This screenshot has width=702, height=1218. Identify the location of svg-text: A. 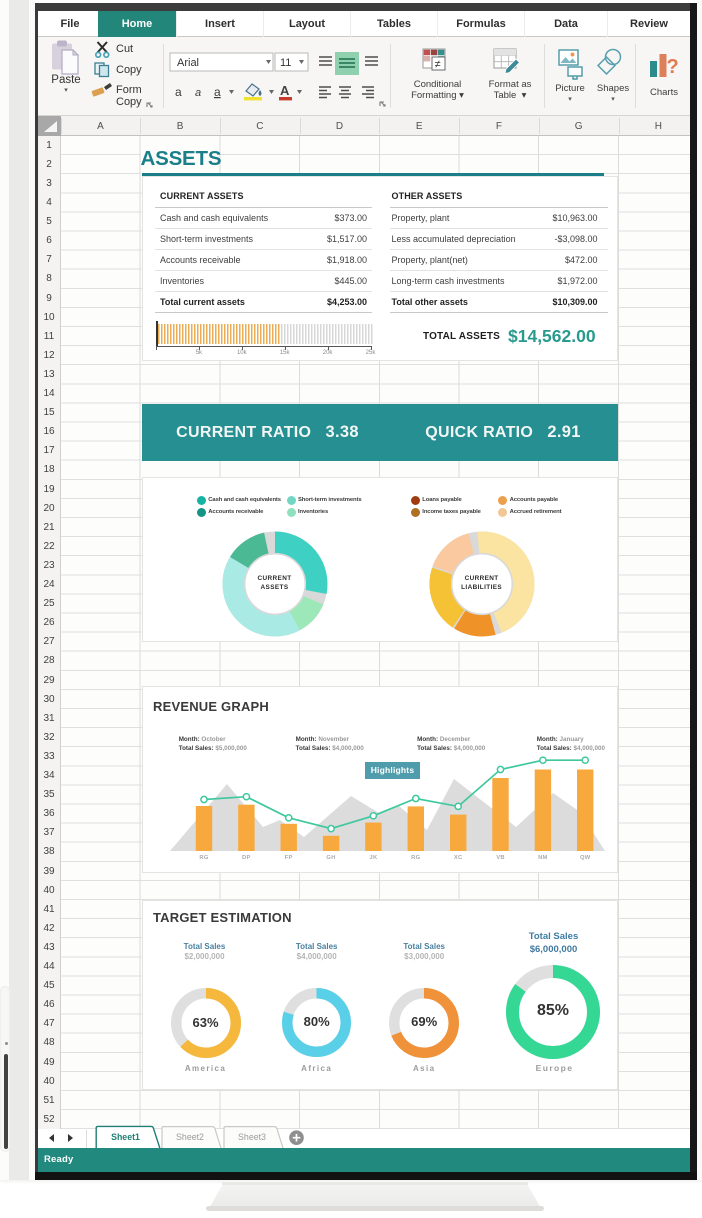
(285, 90).